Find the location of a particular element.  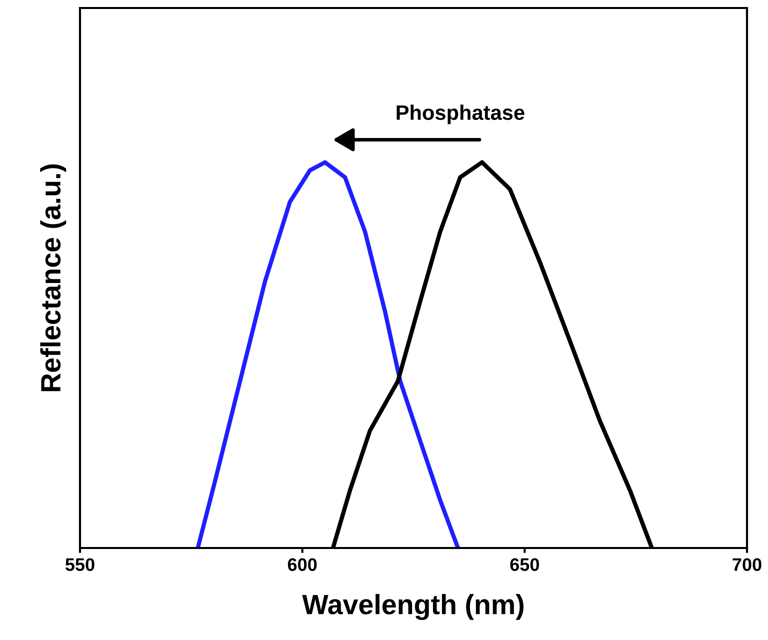

x-tick-label: 650 is located at coordinates (524, 564).